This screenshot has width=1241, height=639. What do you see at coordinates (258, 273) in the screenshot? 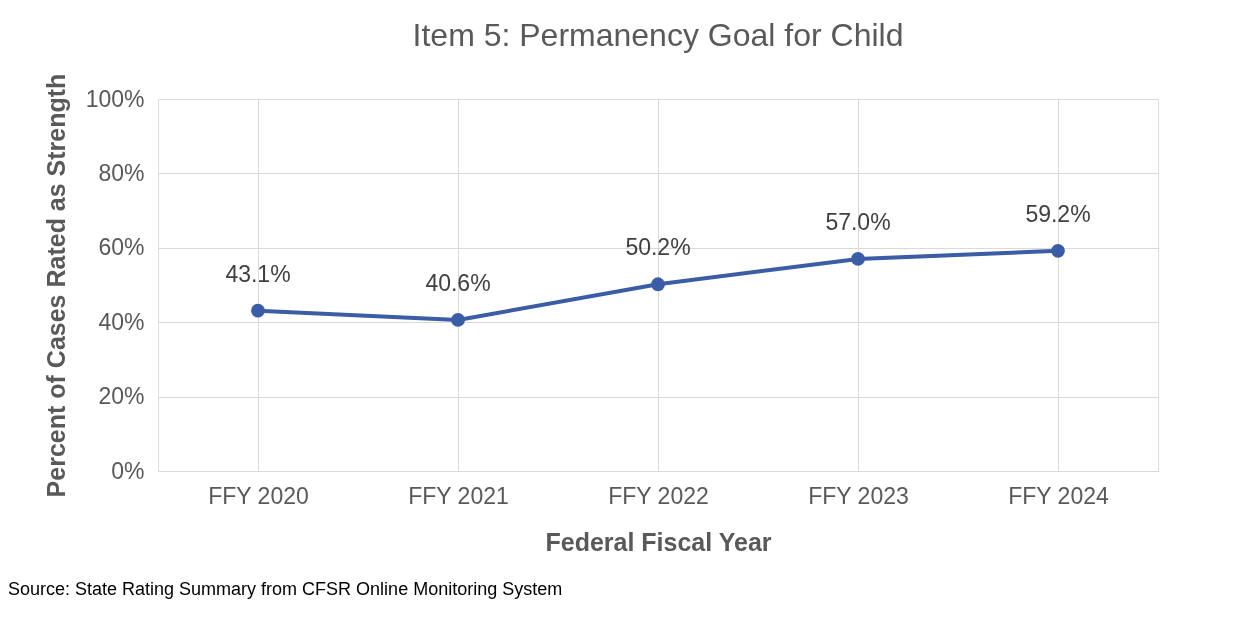
I see `data-label: 43.1%` at bounding box center [258, 273].